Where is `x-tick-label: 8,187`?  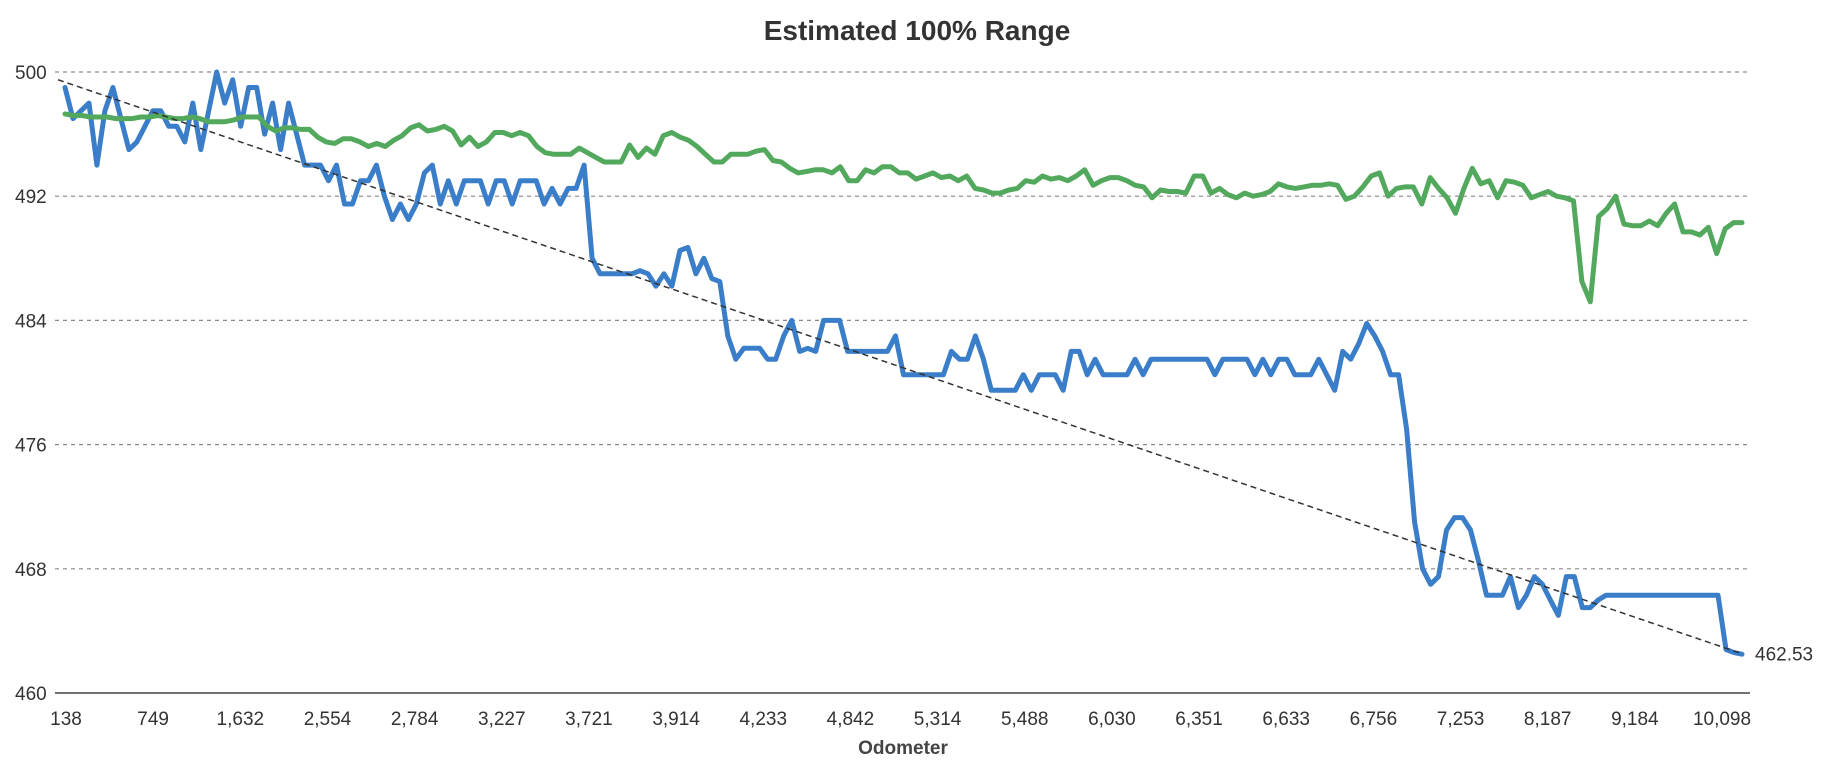
x-tick-label: 8,187 is located at coordinates (1548, 719).